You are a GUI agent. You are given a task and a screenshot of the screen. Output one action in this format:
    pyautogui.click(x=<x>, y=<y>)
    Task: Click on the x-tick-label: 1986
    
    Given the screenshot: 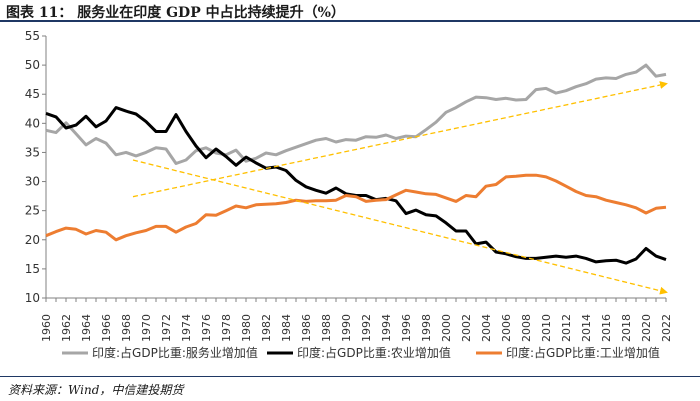 What is the action you would take?
    pyautogui.click(x=306, y=328)
    